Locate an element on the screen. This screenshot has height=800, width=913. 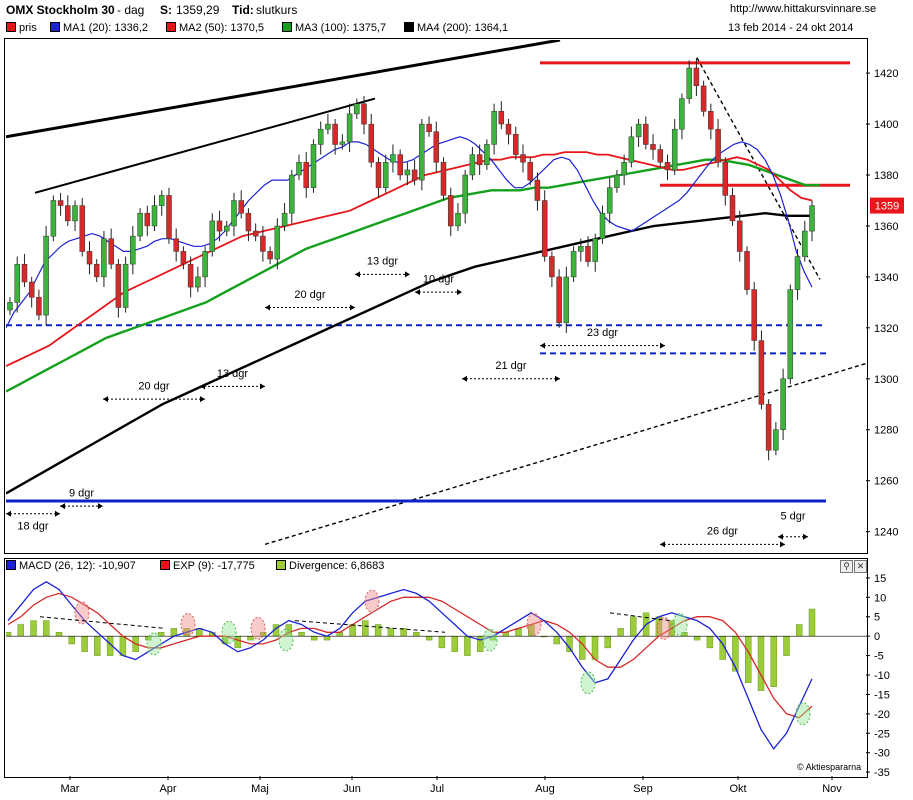
duration-label: 23 dgr is located at coordinates (603, 333).